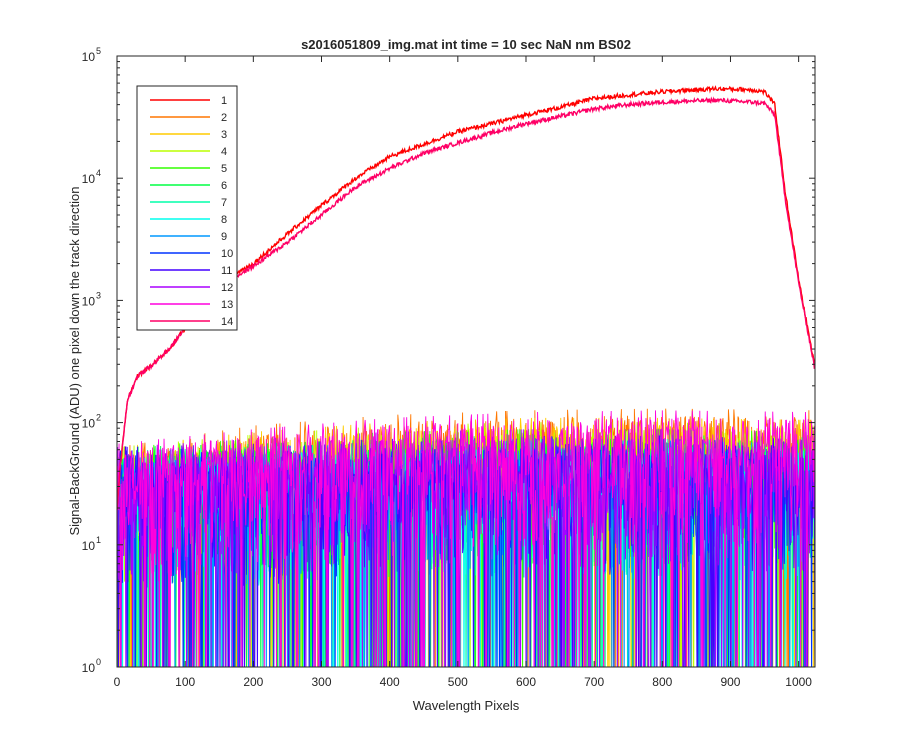 The width and height of the screenshot is (900, 755). What do you see at coordinates (224, 118) in the screenshot?
I see `legend-label-2: 2` at bounding box center [224, 118].